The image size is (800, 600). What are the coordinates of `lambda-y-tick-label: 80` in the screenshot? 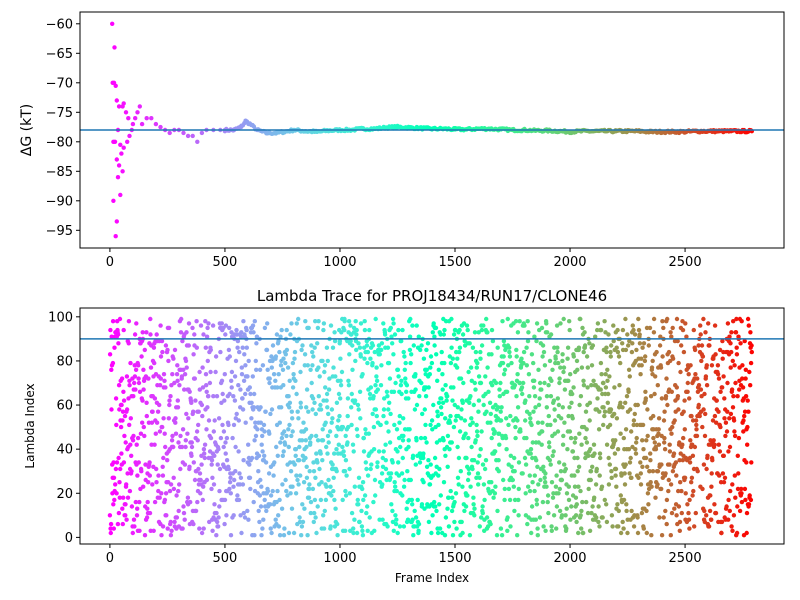 It's located at (64, 361).